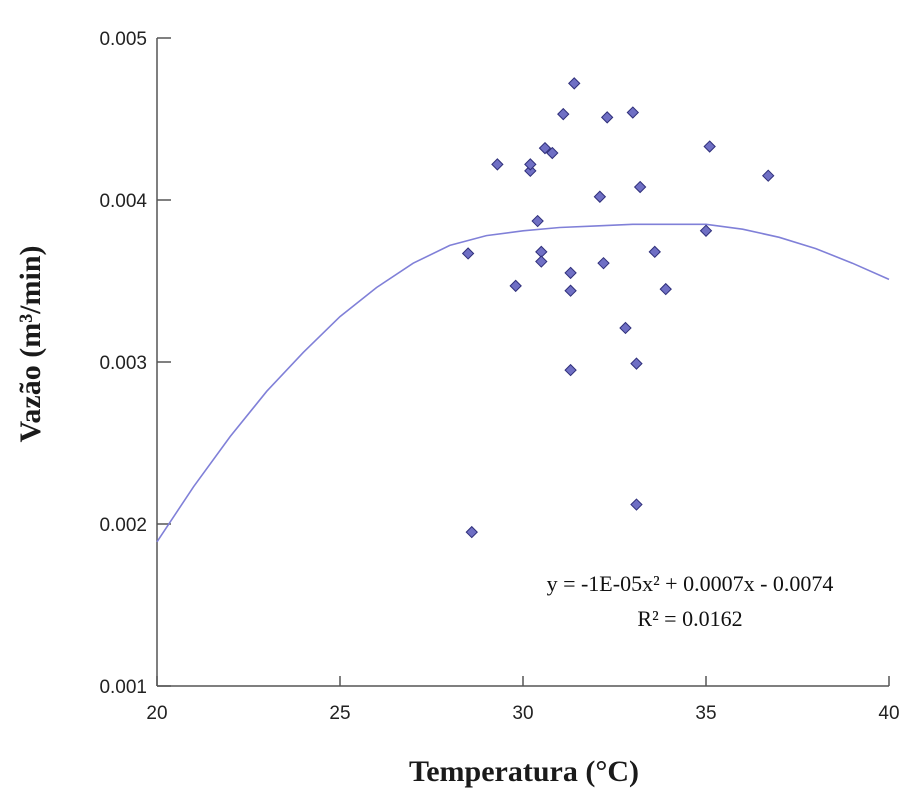  What do you see at coordinates (888, 713) in the screenshot?
I see `x-tick-label: 40` at bounding box center [888, 713].